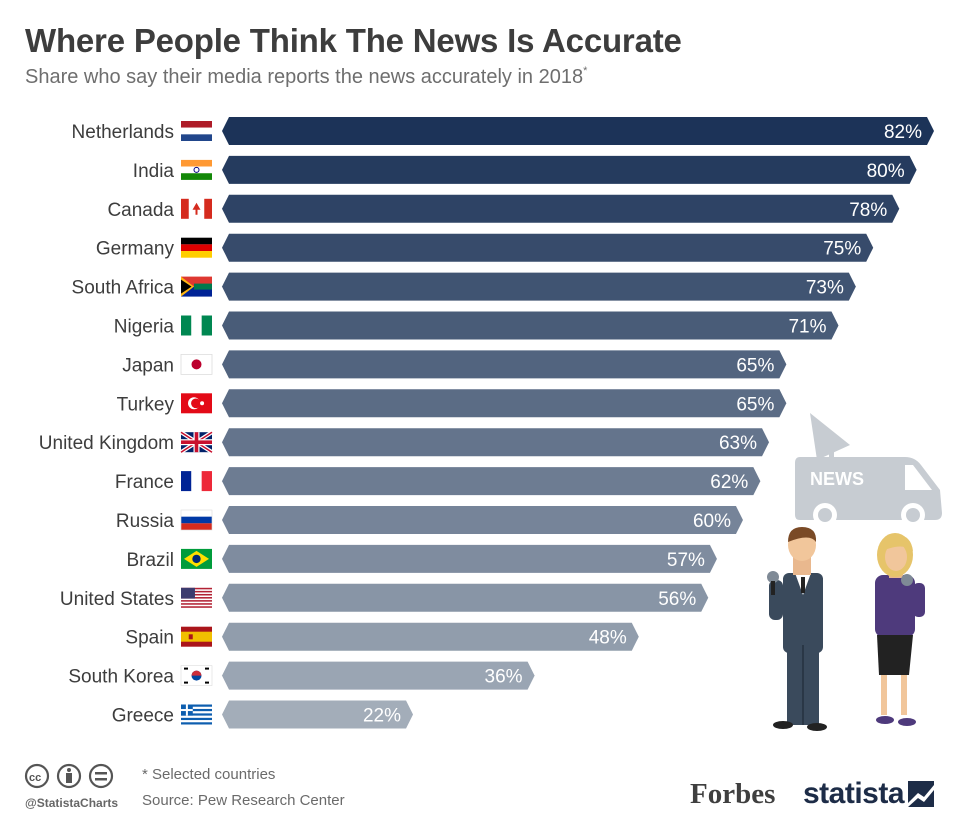 The height and width of the screenshot is (825, 960). What do you see at coordinates (797, 629) in the screenshot?
I see `male-reporter-icon` at bounding box center [797, 629].